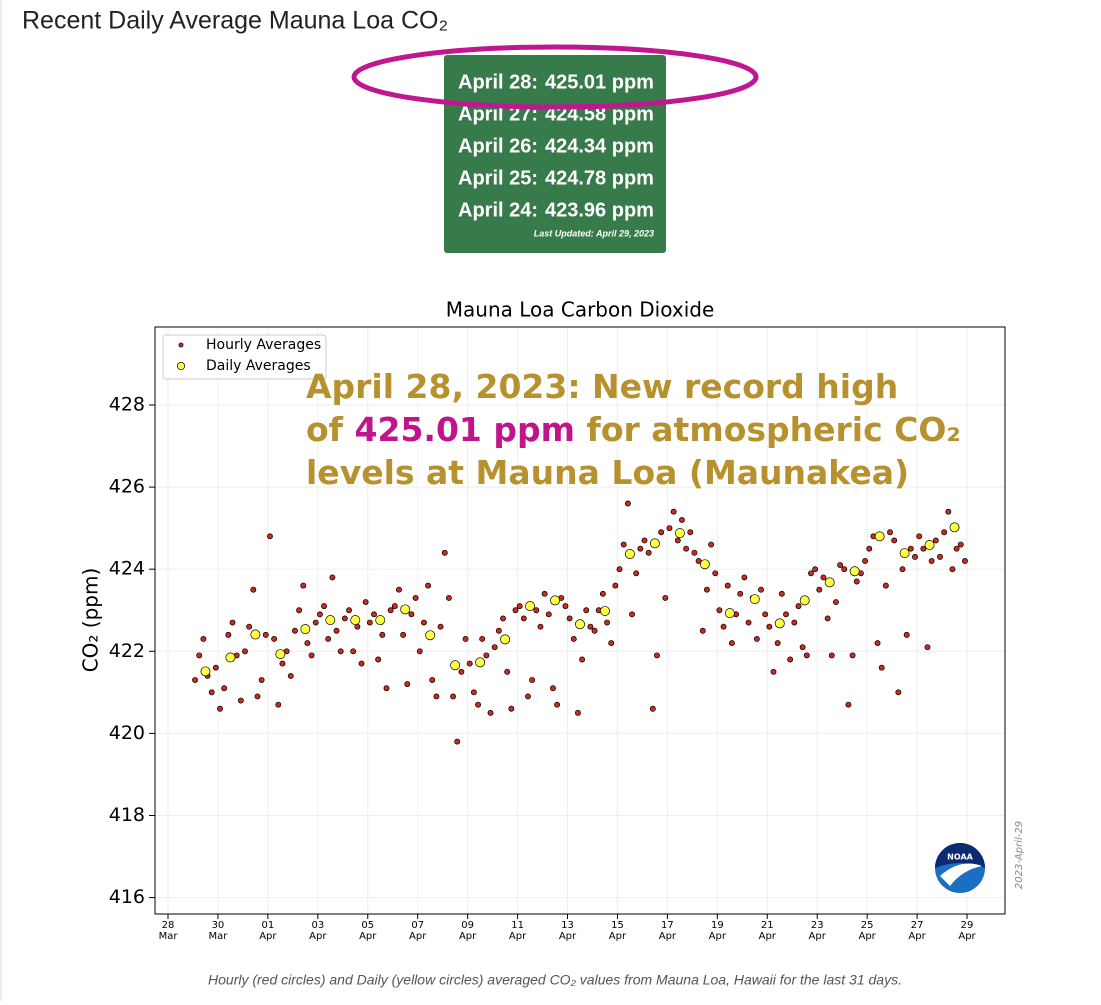 This screenshot has width=1101, height=1005. Describe the element at coordinates (127, 733) in the screenshot. I see `y-tick-label: 420` at that location.